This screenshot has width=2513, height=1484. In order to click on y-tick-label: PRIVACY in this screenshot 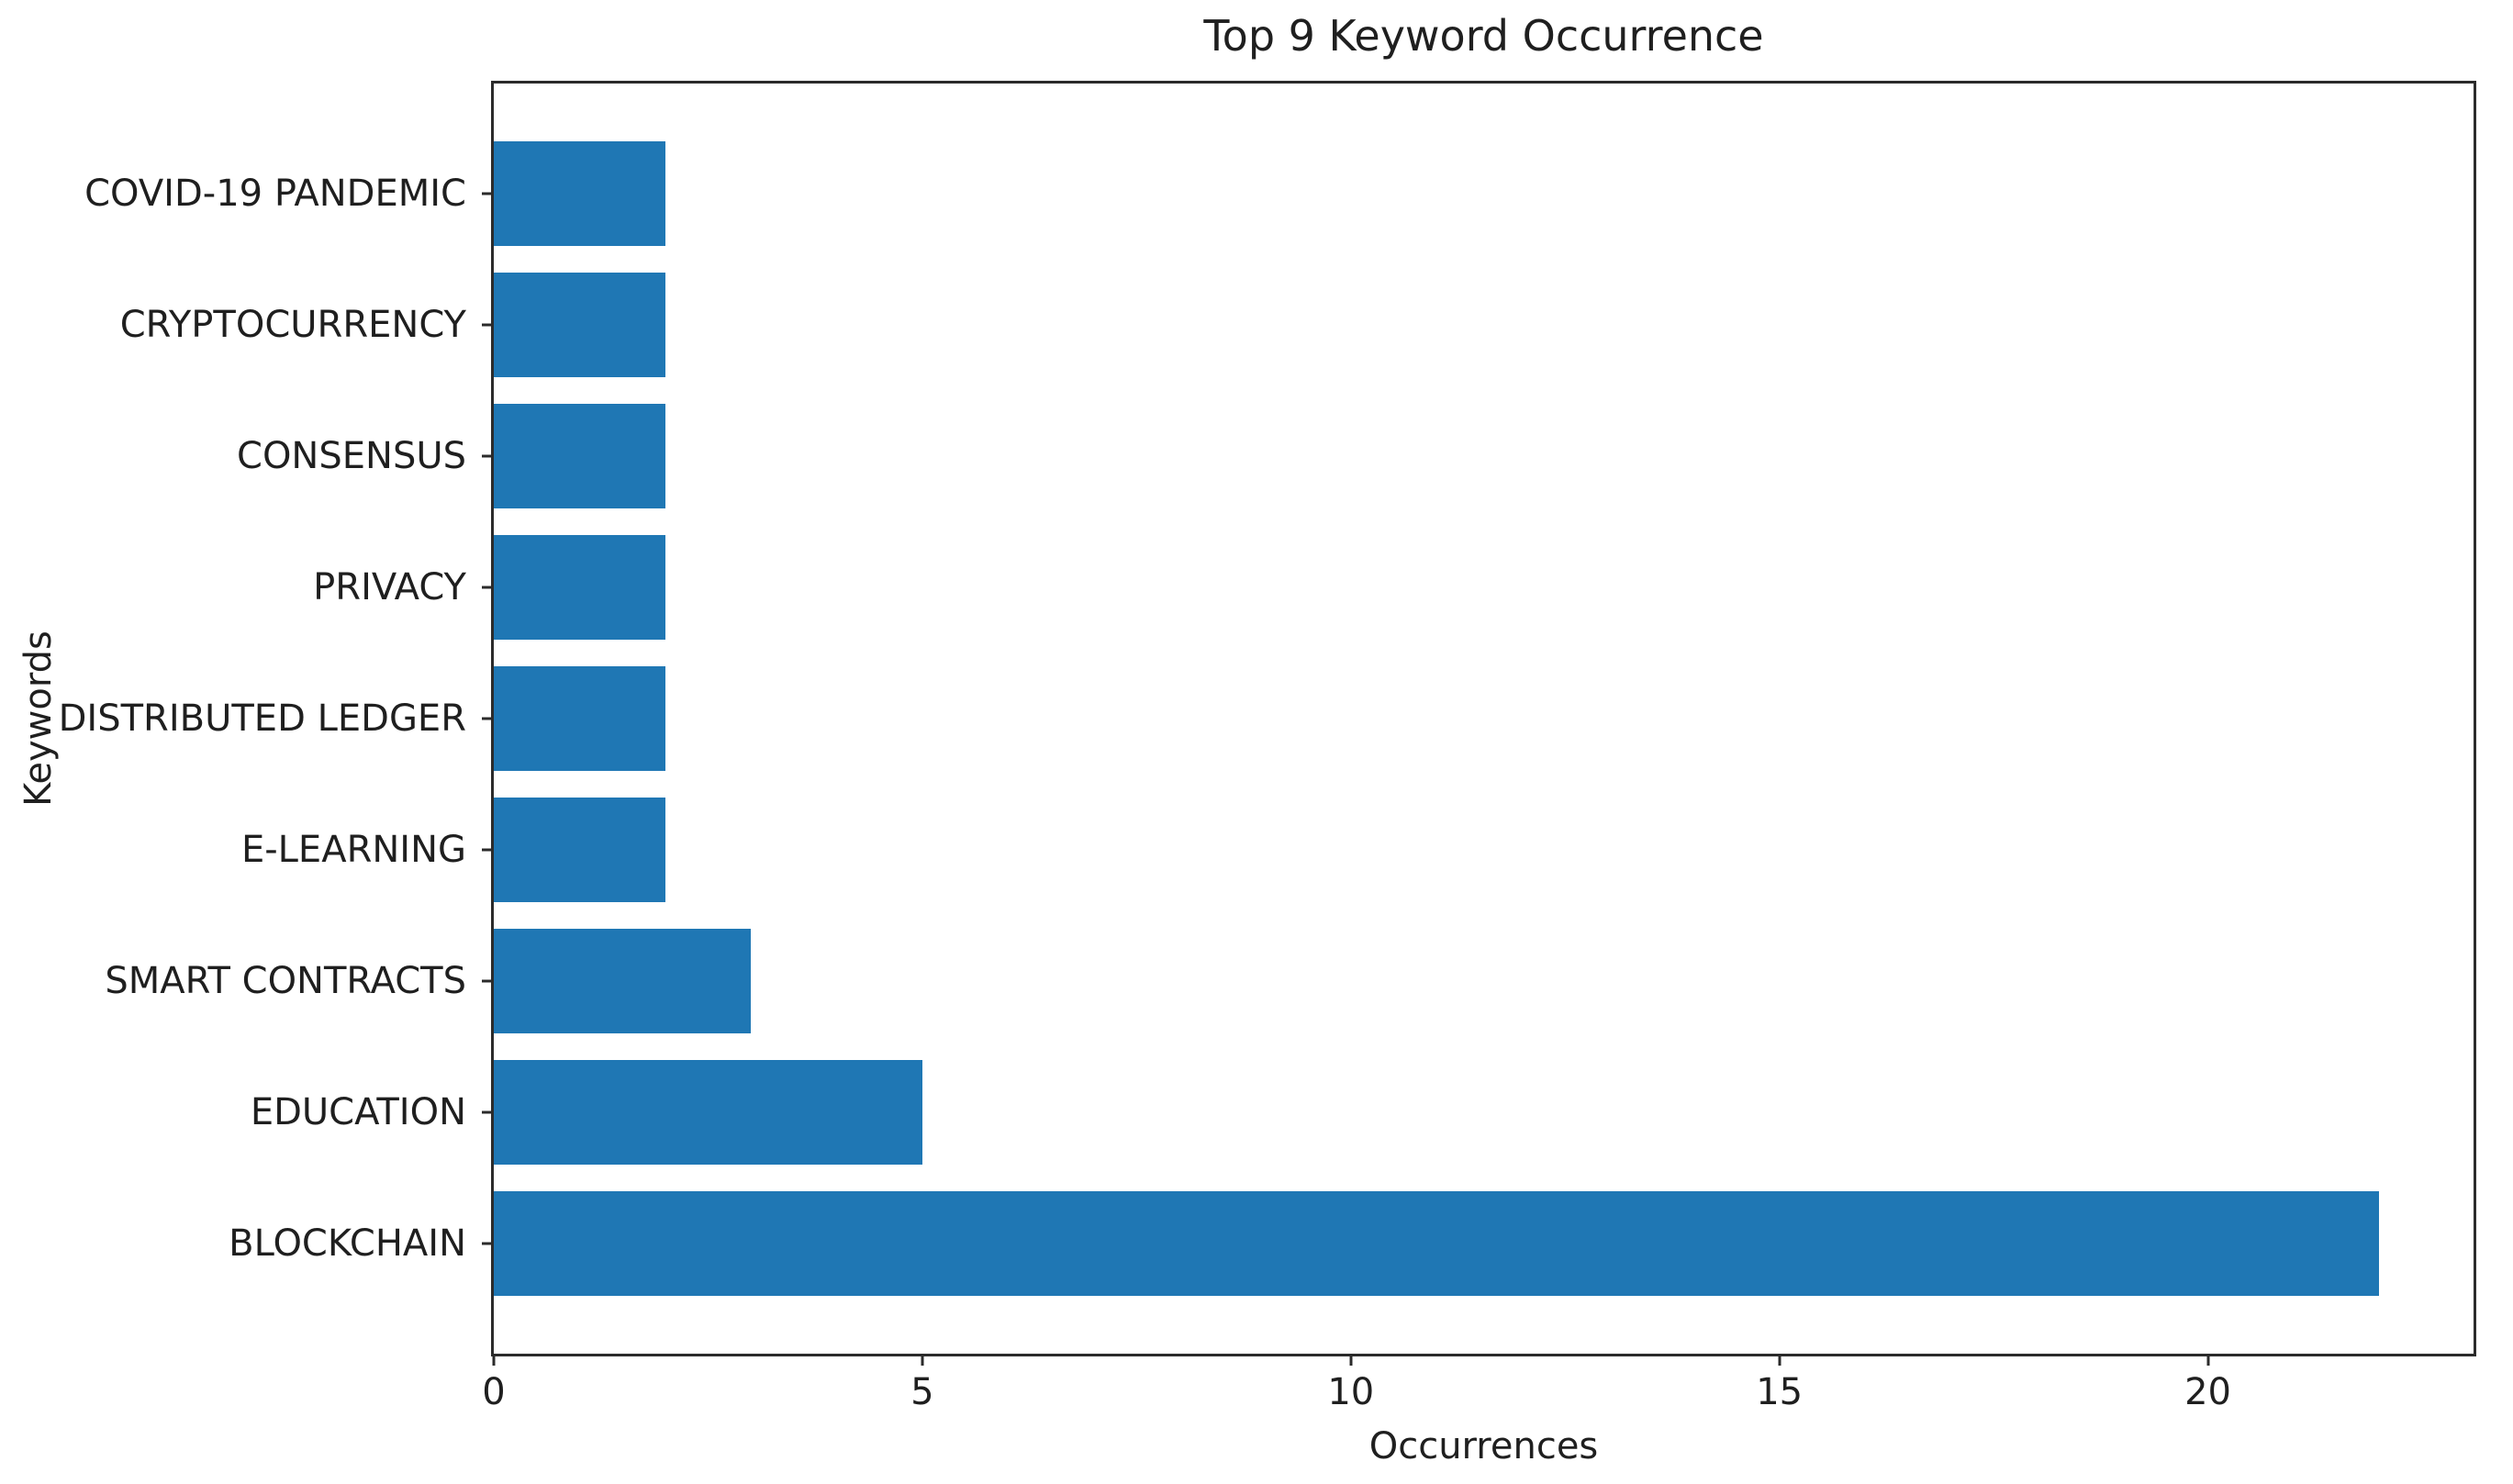, I will do `click(389, 587)`.